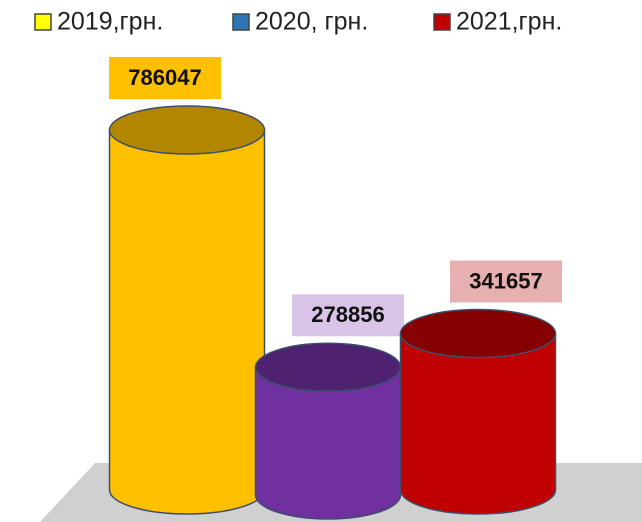  Describe the element at coordinates (110, 22) in the screenshot. I see `legend-label: 2019,грн.` at that location.